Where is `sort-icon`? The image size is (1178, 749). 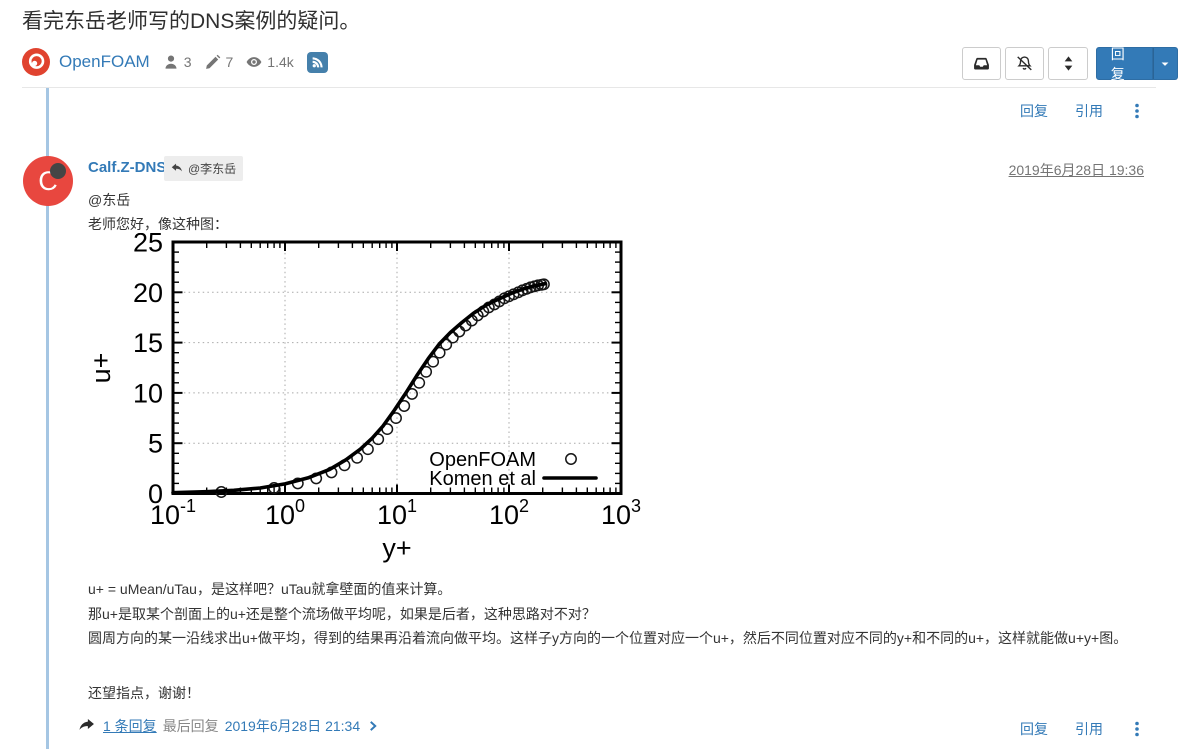
sort-icon is located at coordinates (1068, 63).